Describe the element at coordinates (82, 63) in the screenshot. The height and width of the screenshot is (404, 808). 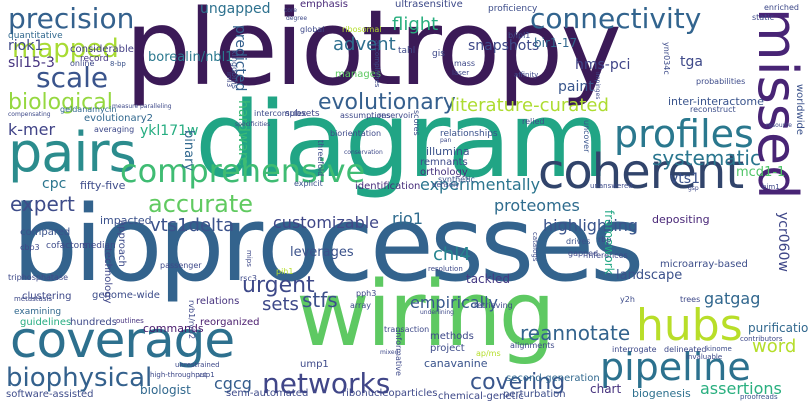
I see `word-8-bp: online` at that location.